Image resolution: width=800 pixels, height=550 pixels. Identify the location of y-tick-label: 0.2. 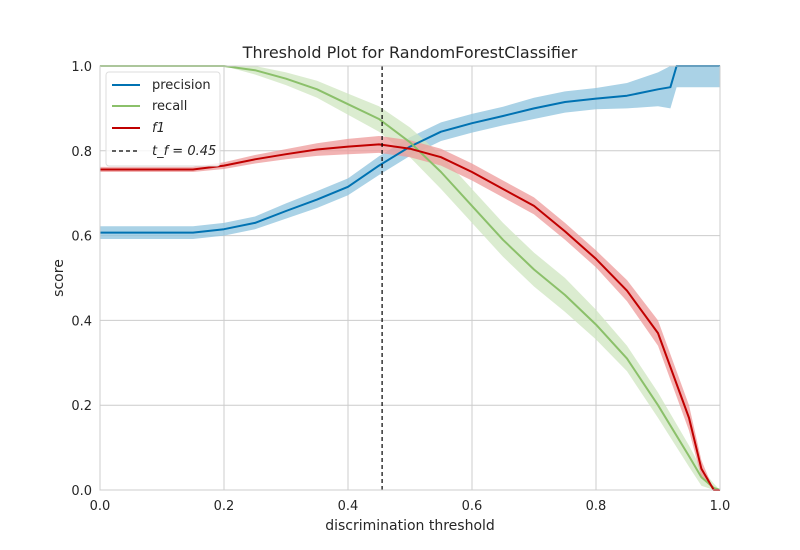
(81, 406).